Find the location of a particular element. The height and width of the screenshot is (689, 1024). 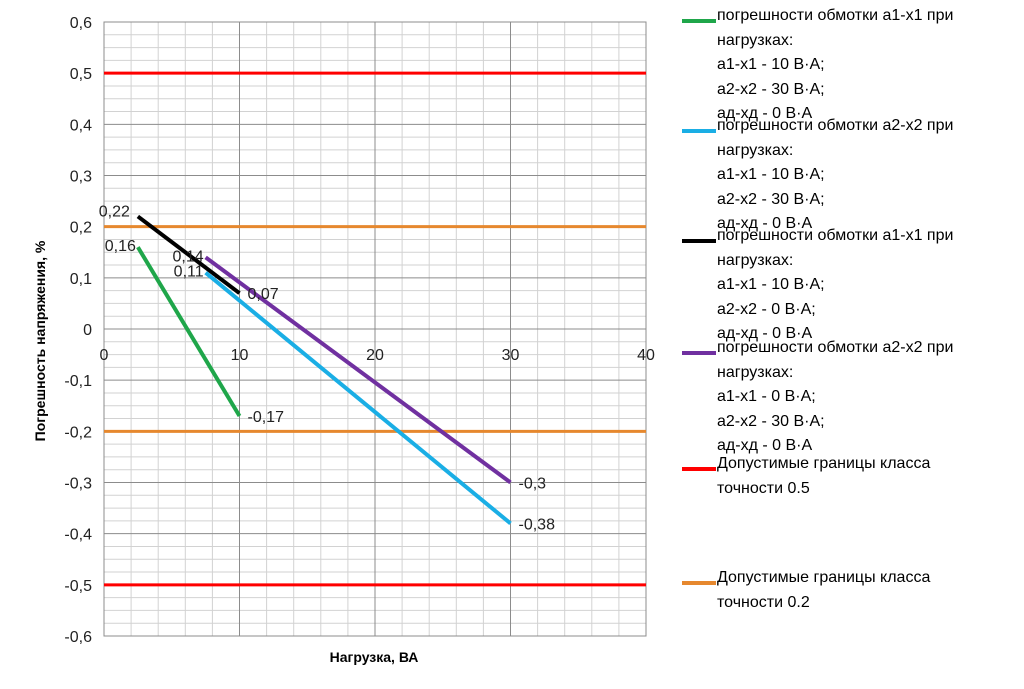

data-label: 0,14 is located at coordinates (187, 256).